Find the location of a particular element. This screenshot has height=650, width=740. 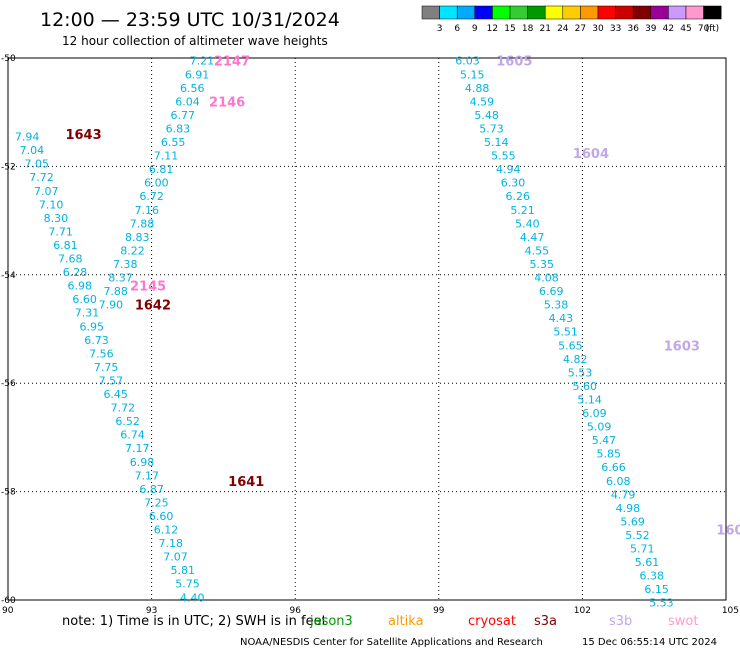

satellite-name-cryosat: cryosat is located at coordinates (492, 621).